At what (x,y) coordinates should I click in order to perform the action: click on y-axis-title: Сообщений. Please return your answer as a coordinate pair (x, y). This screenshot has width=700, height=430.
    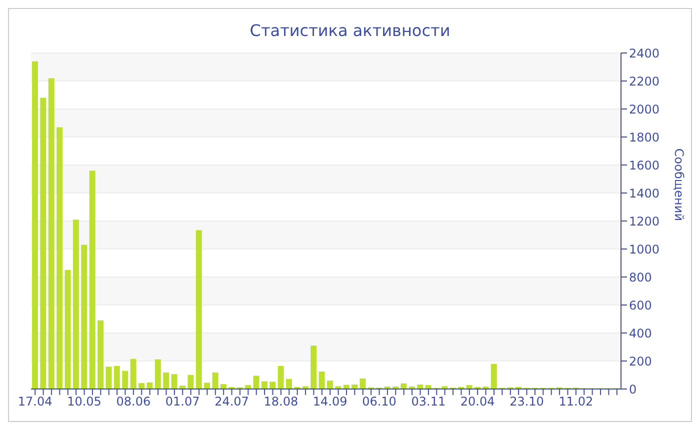
    Looking at the image, I should click on (679, 184).